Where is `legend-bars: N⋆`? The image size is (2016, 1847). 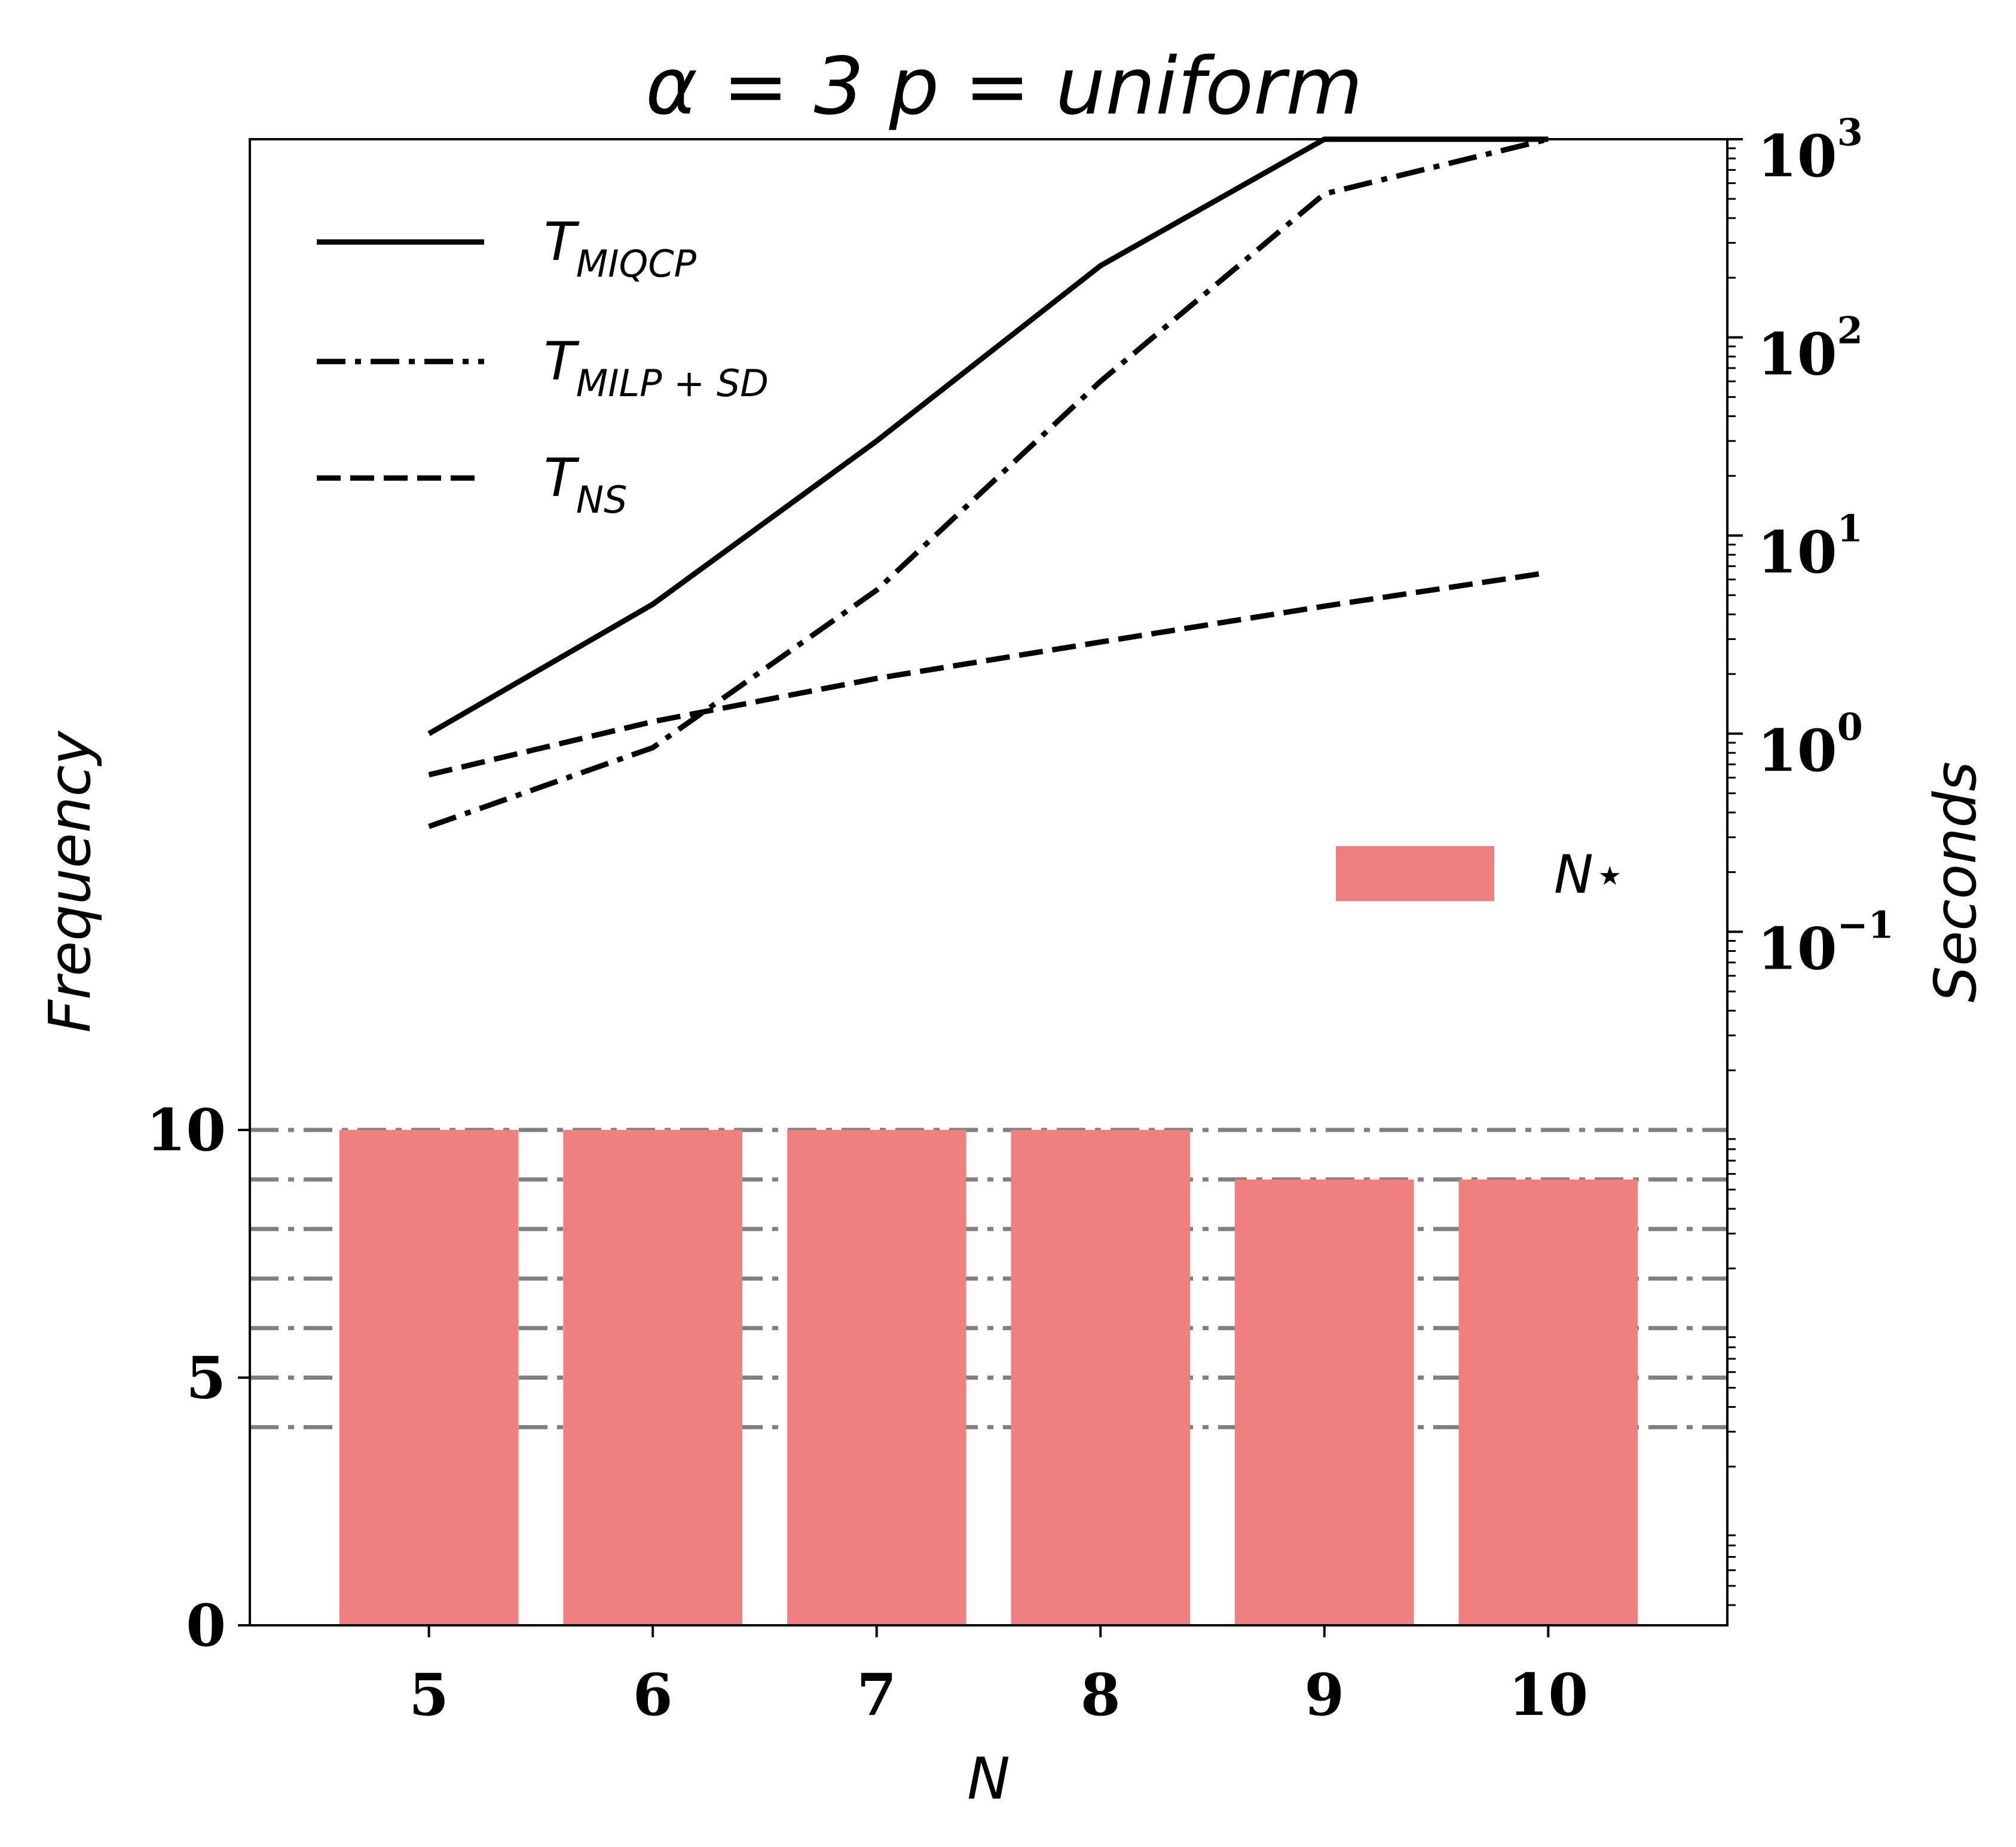 legend-bars: N⋆ is located at coordinates (1481, 874).